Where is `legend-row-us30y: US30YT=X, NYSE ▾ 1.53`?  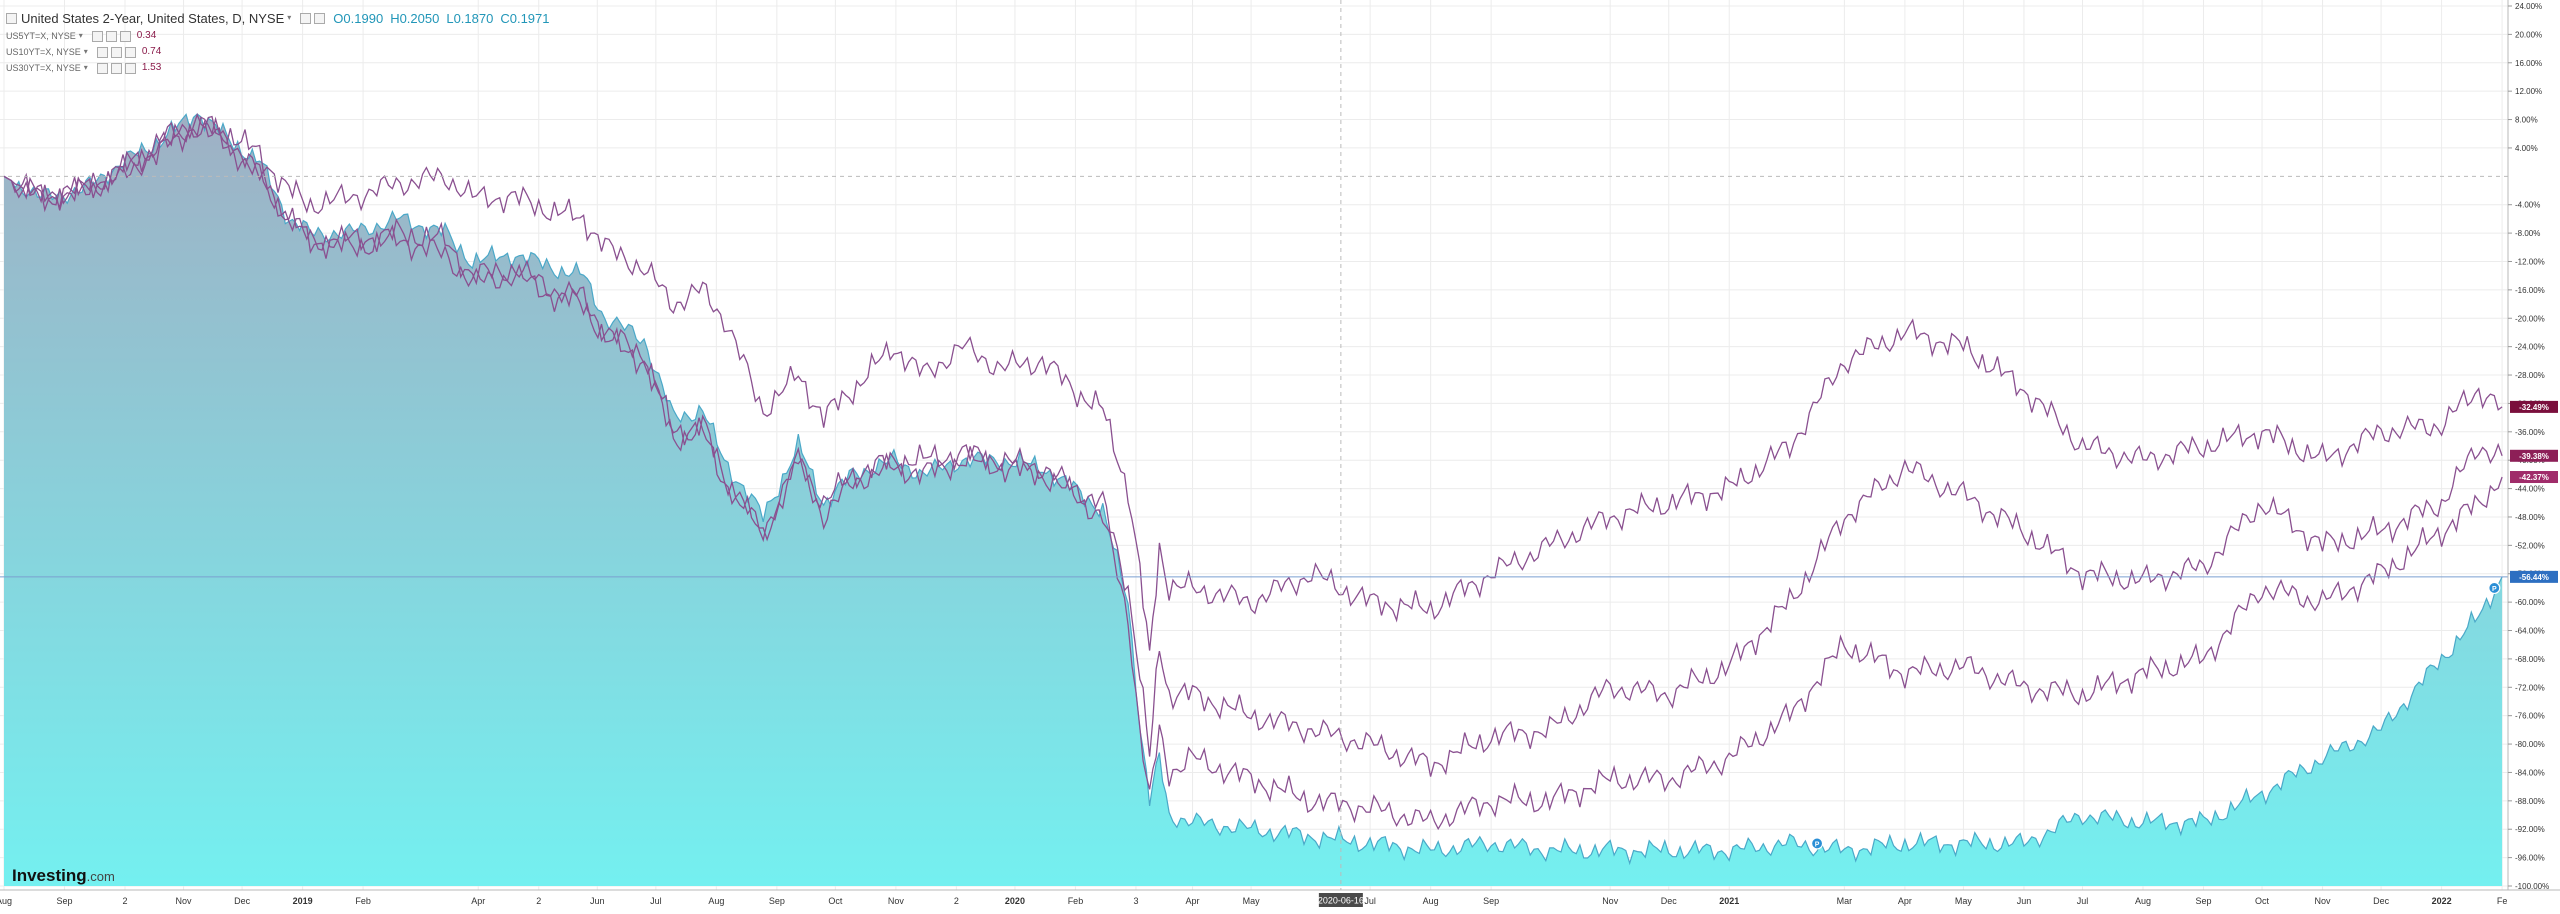 legend-row-us30y: US30YT=X, NYSE ▾ 1.53 is located at coordinates (281, 68).